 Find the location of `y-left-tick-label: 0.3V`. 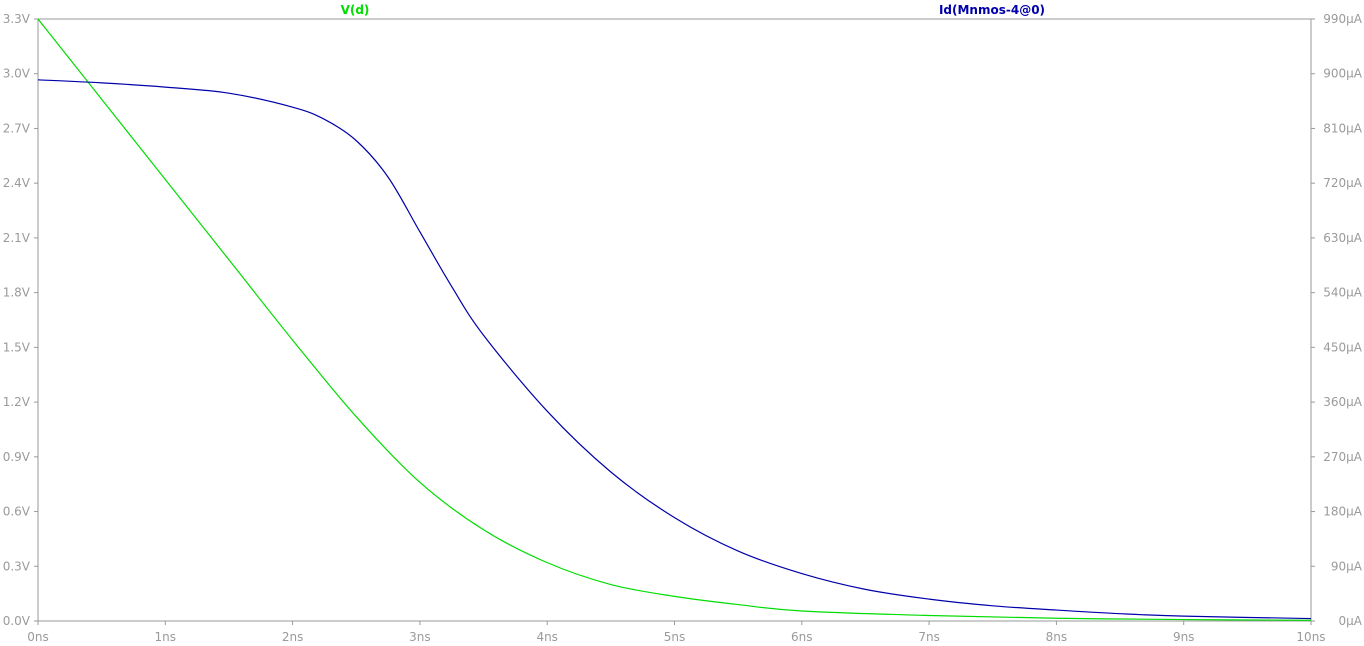

y-left-tick-label: 0.3V is located at coordinates (17, 566).